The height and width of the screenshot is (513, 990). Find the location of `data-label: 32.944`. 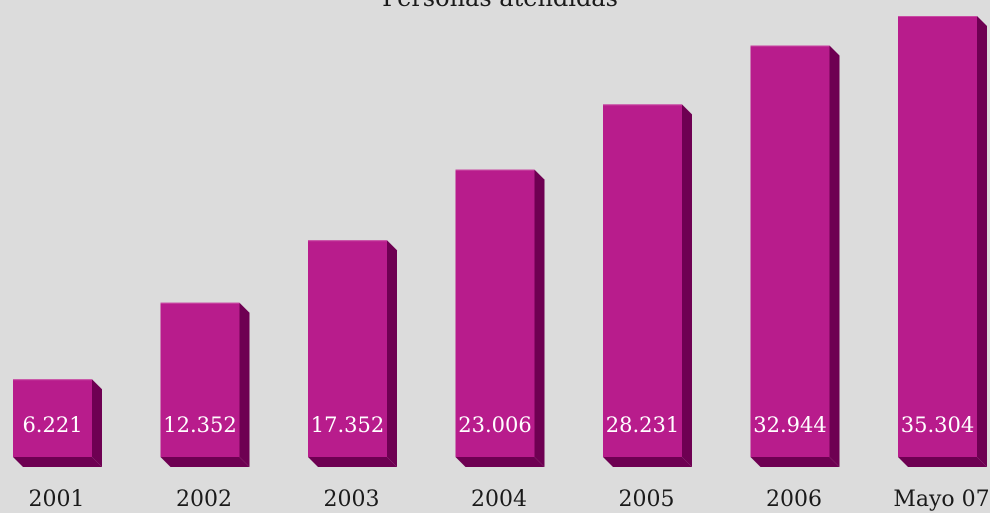

data-label: 32.944 is located at coordinates (789, 425).